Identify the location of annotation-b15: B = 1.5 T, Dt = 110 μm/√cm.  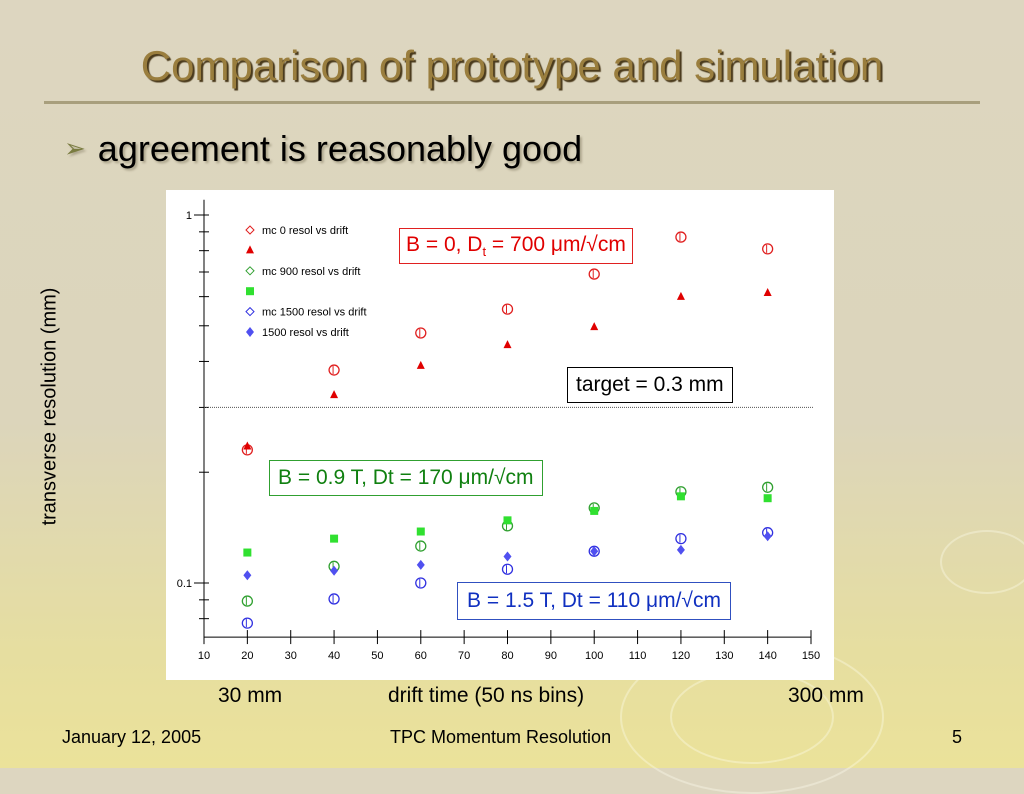
(594, 601).